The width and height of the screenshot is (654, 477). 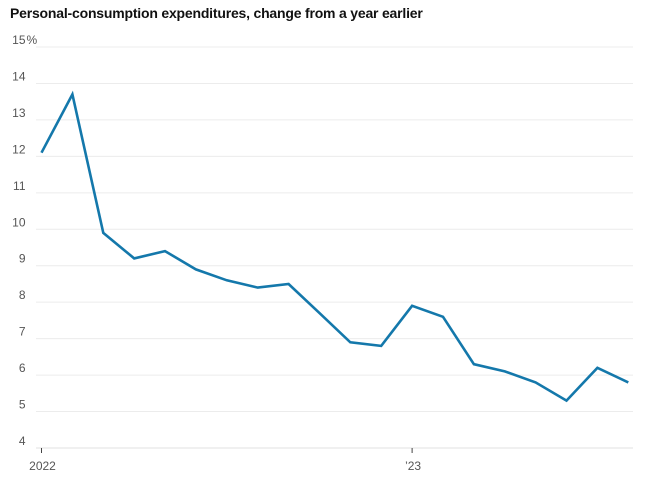 What do you see at coordinates (19, 186) in the screenshot?
I see `y-tick-label: 11` at bounding box center [19, 186].